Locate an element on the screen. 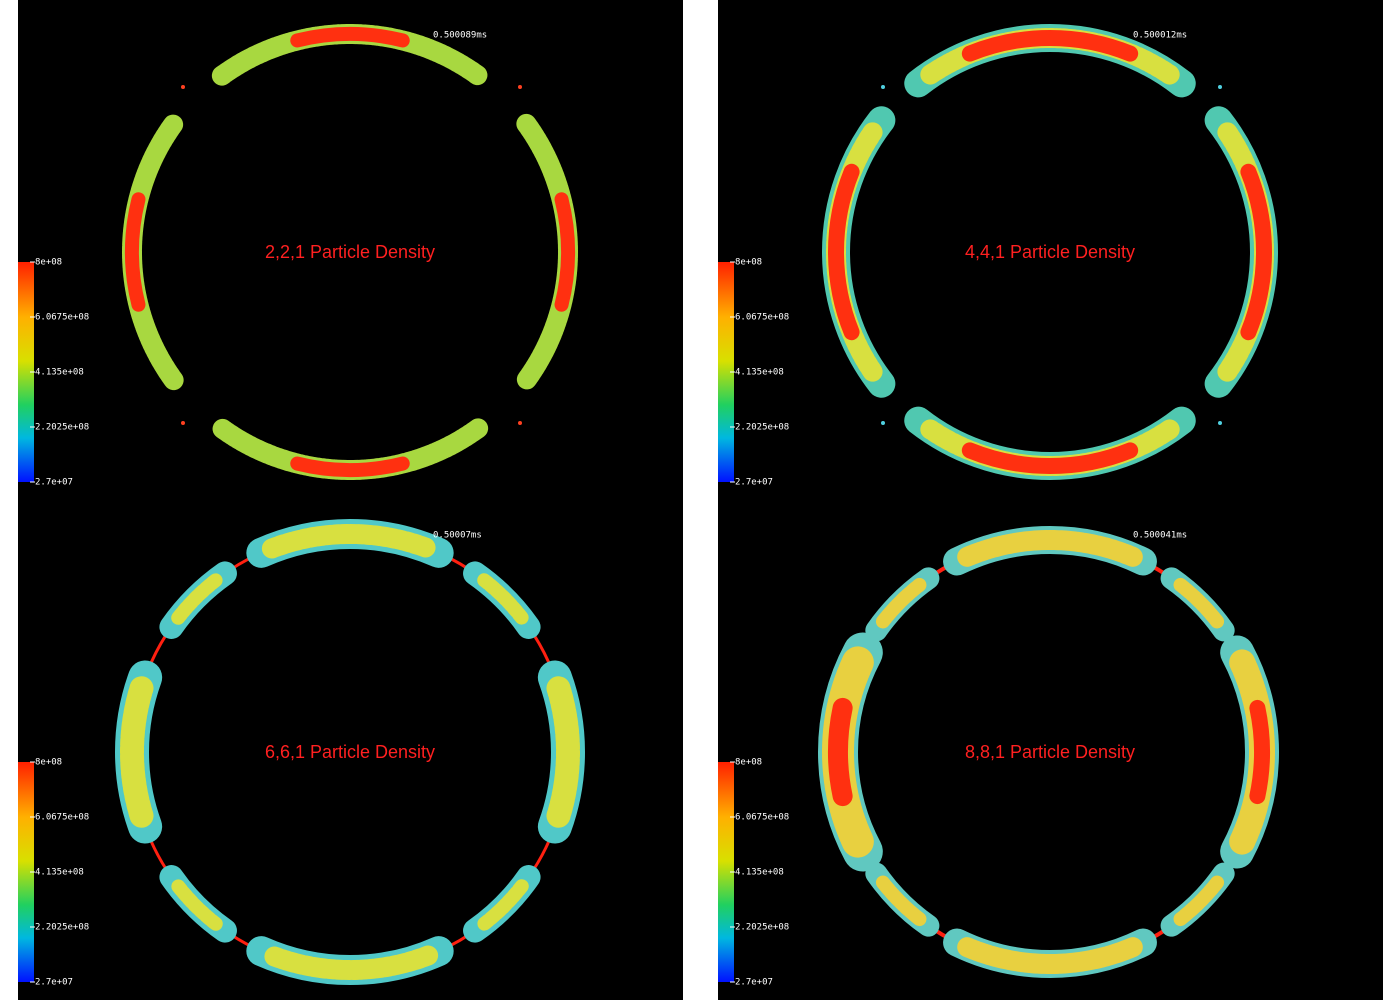  time-label: 0.500041ms is located at coordinates (1160, 536).